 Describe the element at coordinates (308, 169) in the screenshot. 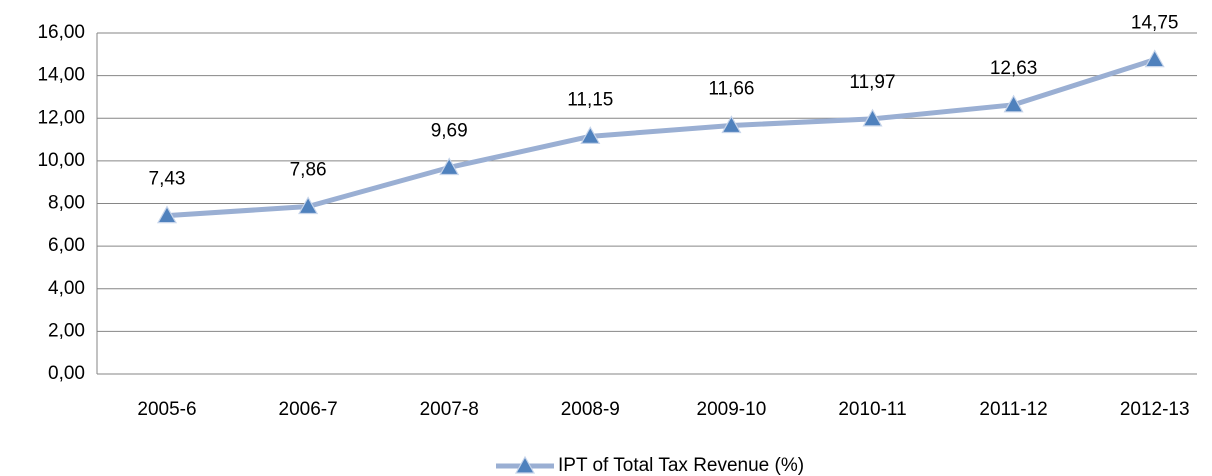

I see `data-label: 7,86` at that location.